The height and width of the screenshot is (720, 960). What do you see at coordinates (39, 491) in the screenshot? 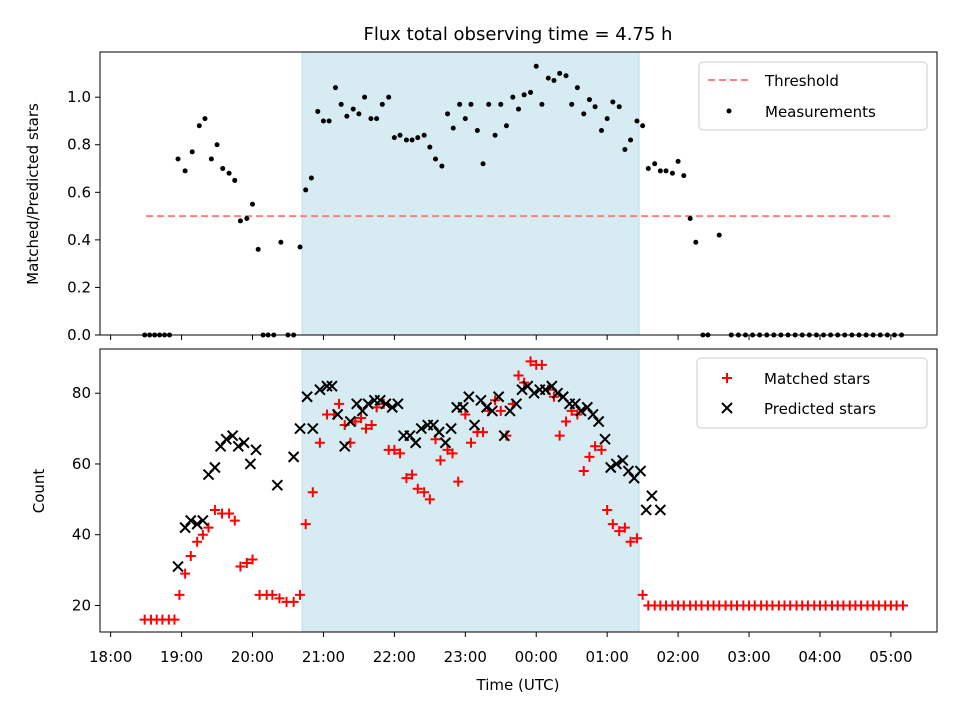
I see `count-y-axis-title: Count` at bounding box center [39, 491].